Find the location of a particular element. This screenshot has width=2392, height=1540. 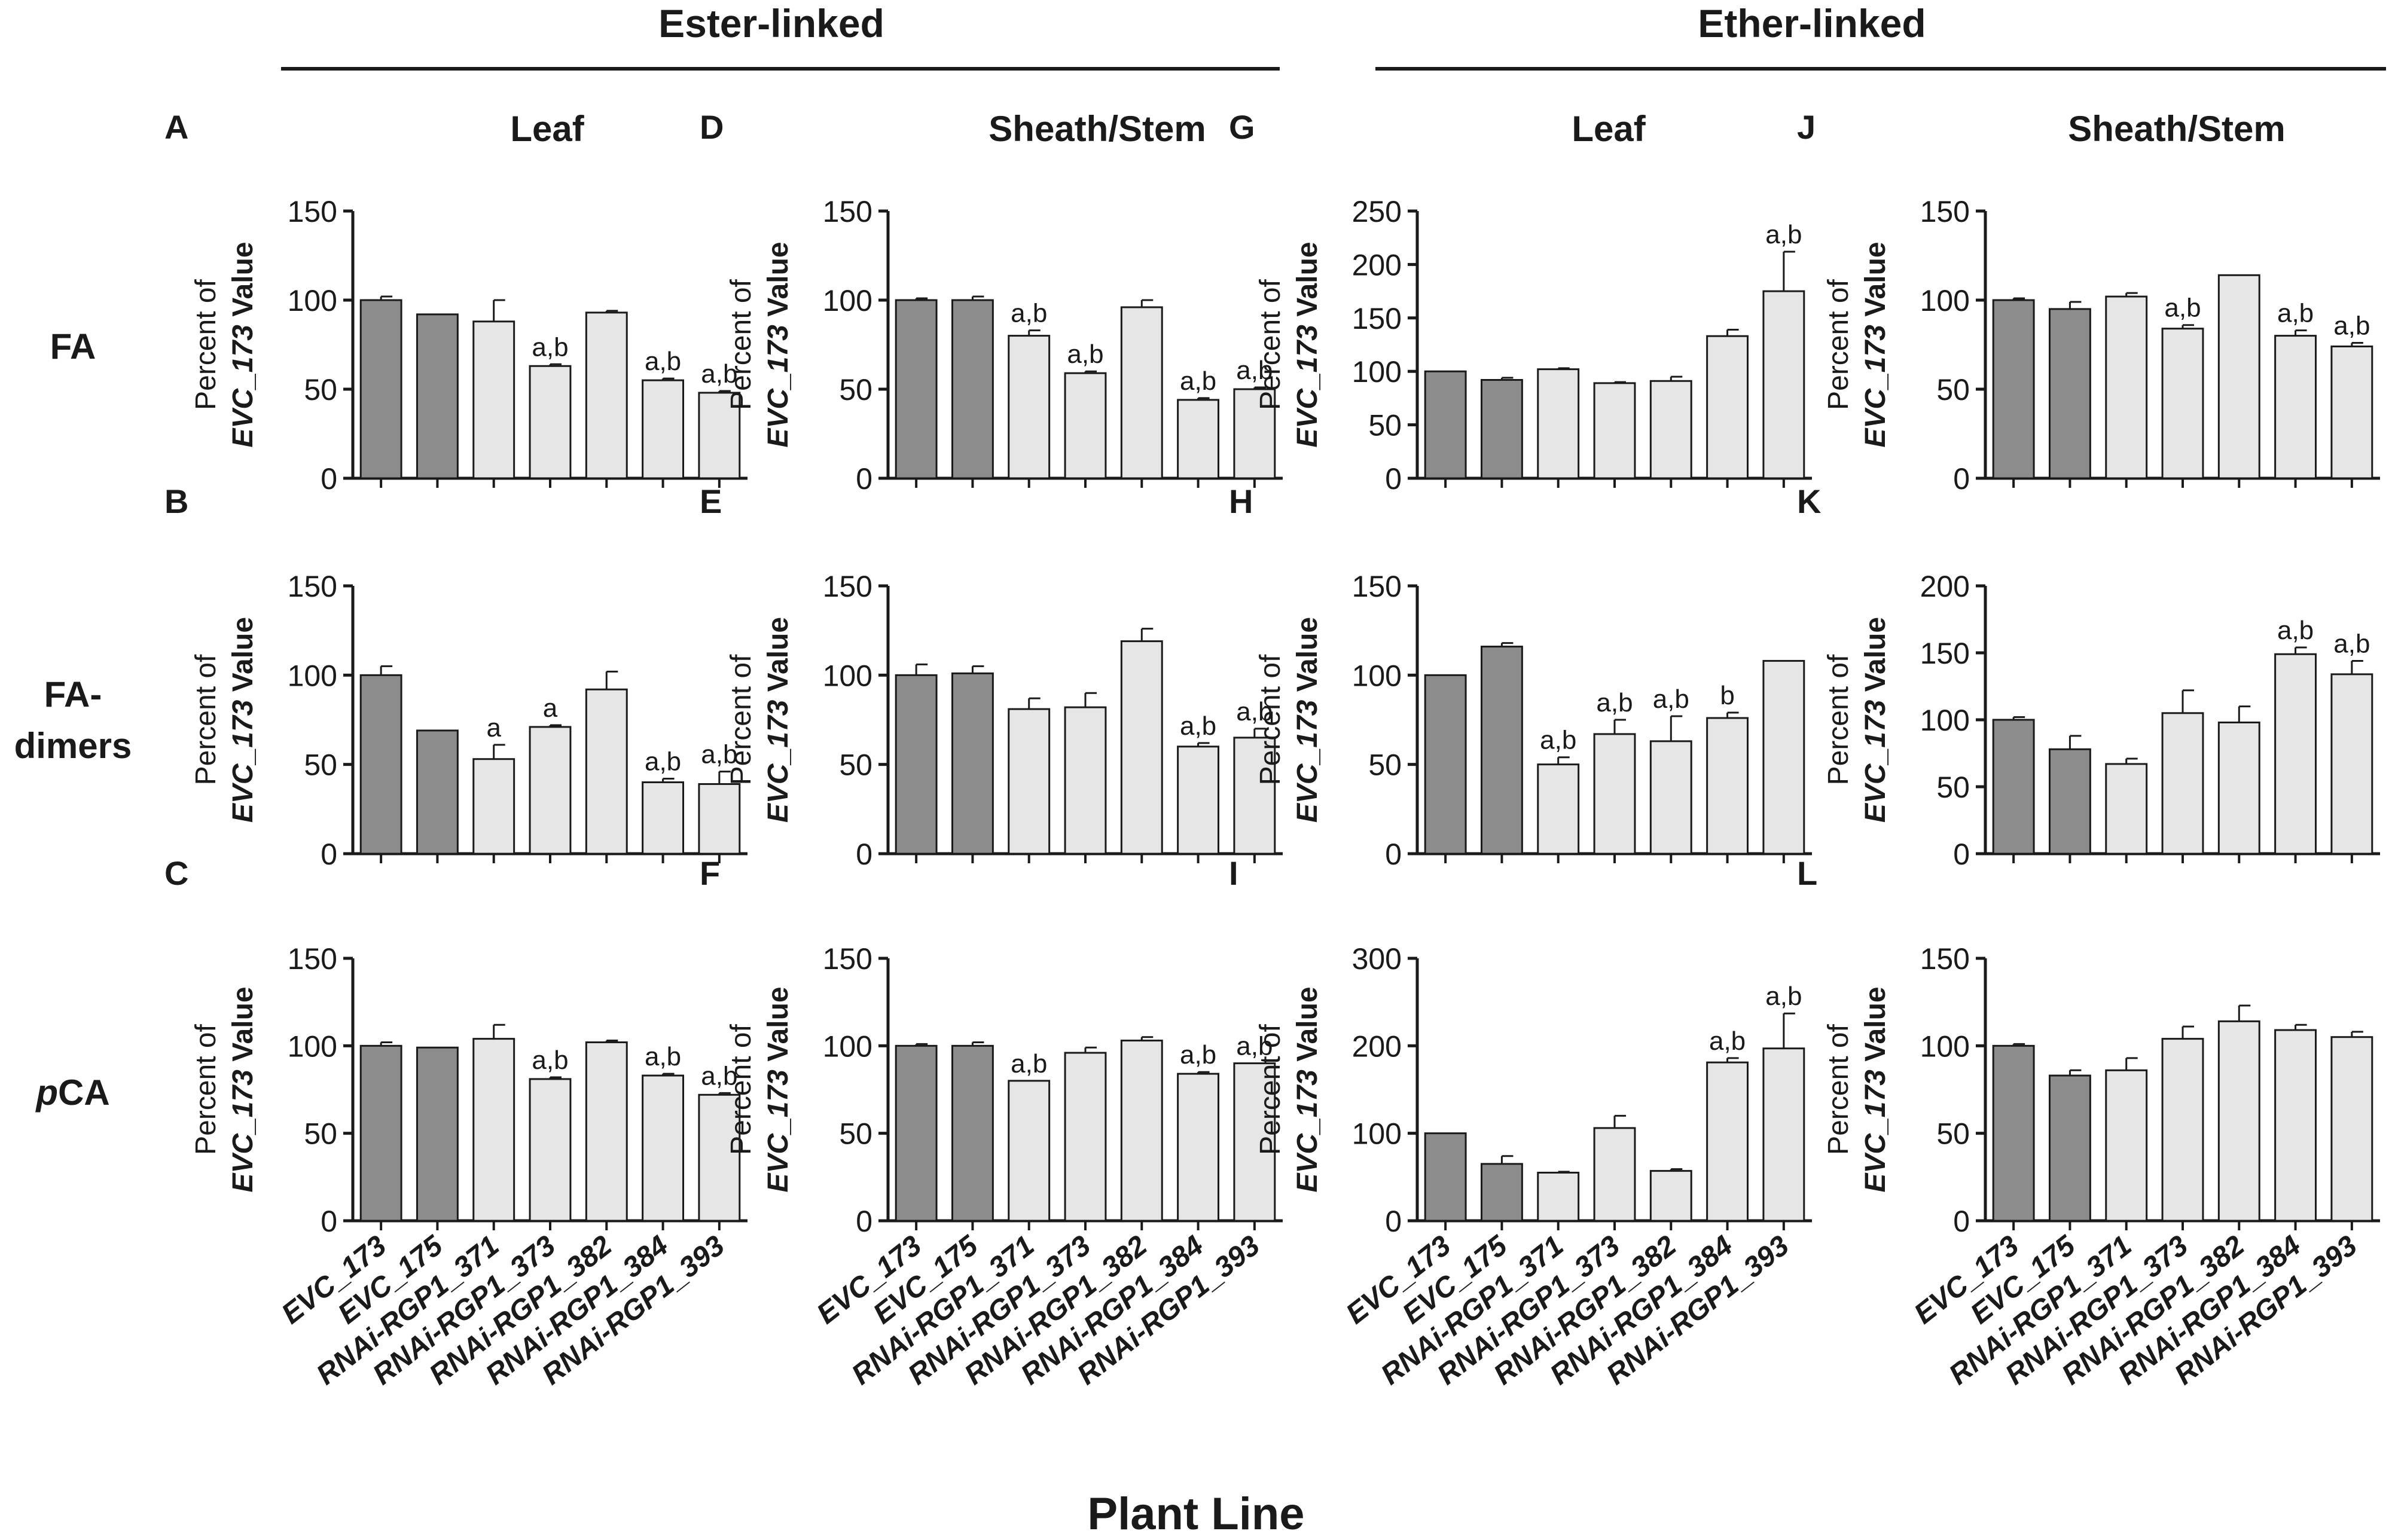

panel-letter: A is located at coordinates (176, 127).